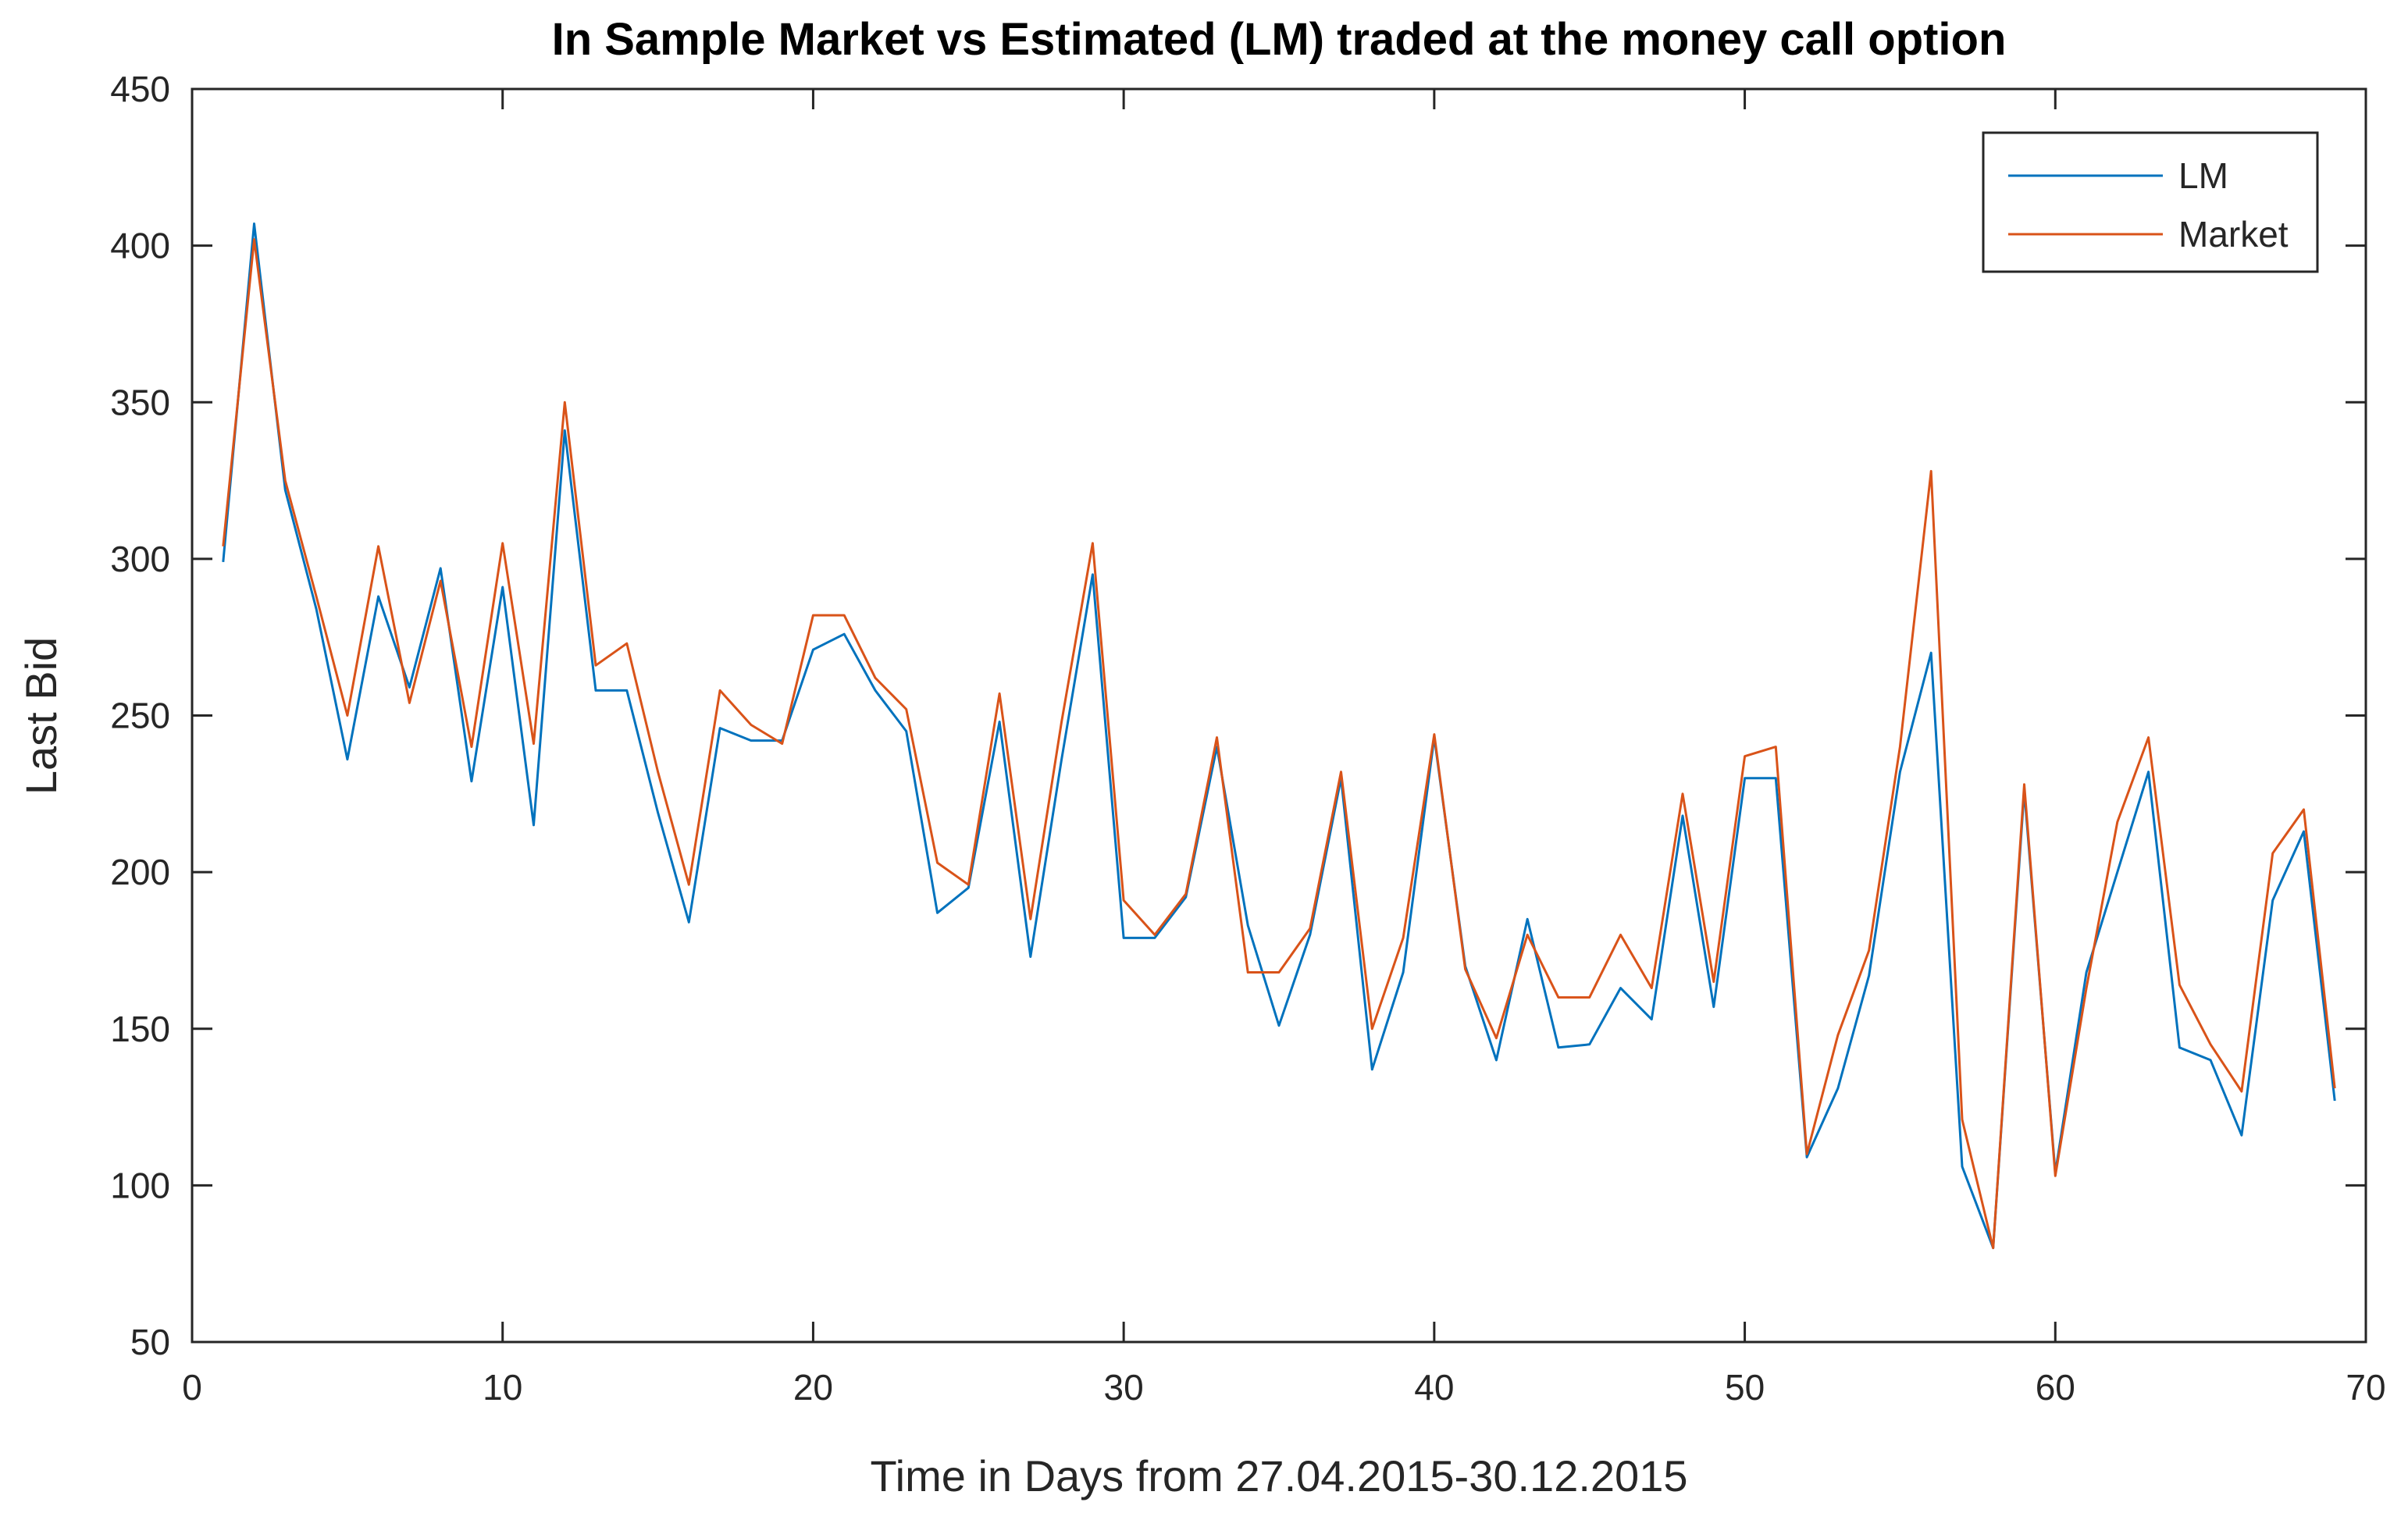  Describe the element at coordinates (192, 1387) in the screenshot. I see `x-tick-label: 0` at that location.